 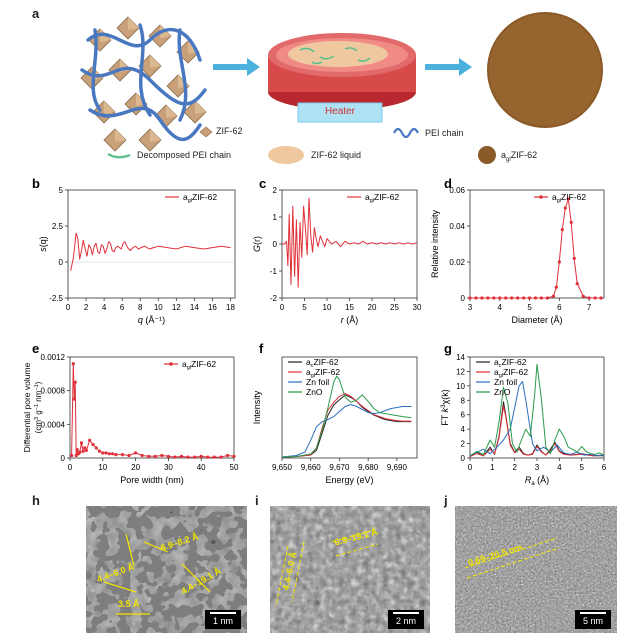 What do you see at coordinates (171, 364) in the screenshot?
I see `legend-marker` at bounding box center [171, 364].